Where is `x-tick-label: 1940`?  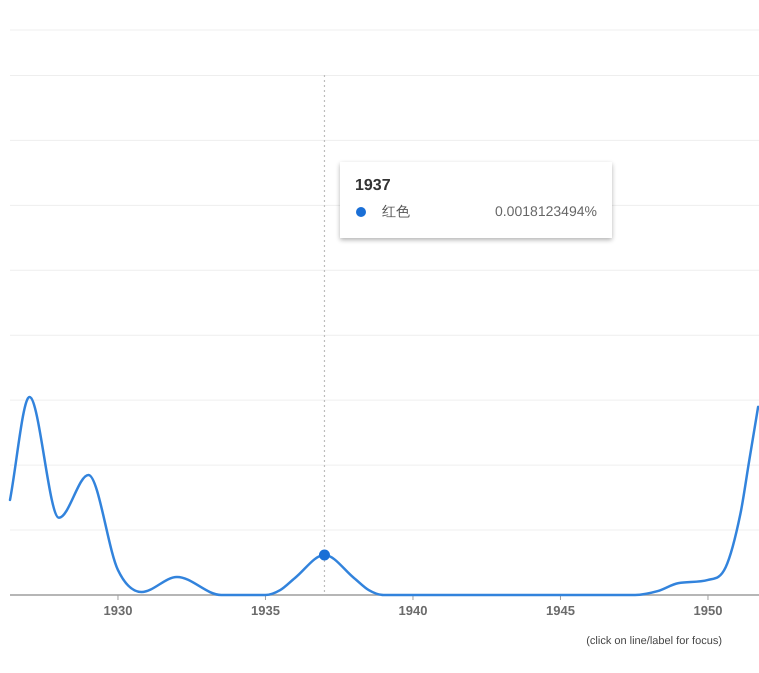 x-tick-label: 1940 is located at coordinates (413, 610).